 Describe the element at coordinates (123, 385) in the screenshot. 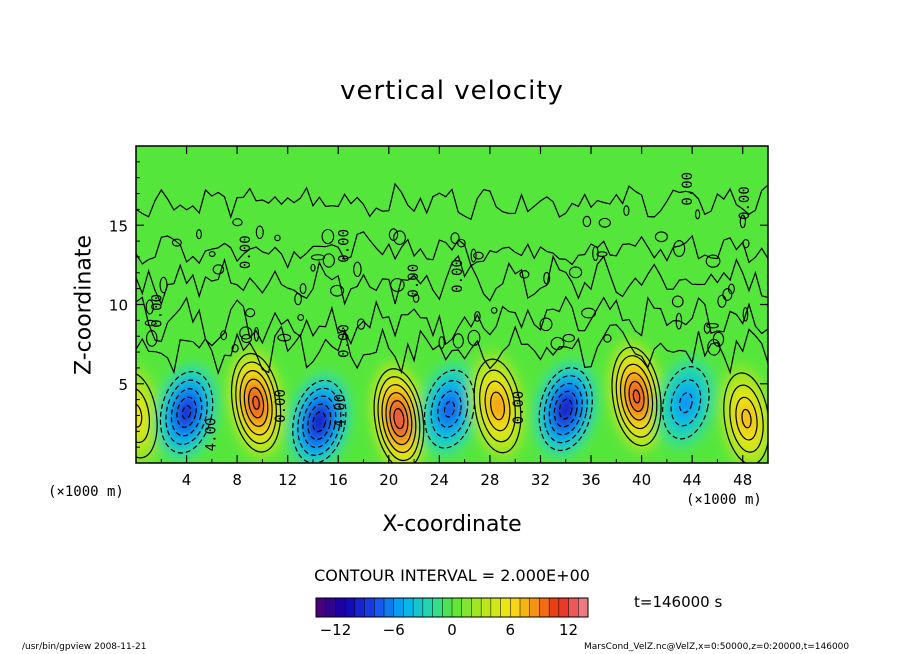

I see `y-tick-label: 5` at that location.